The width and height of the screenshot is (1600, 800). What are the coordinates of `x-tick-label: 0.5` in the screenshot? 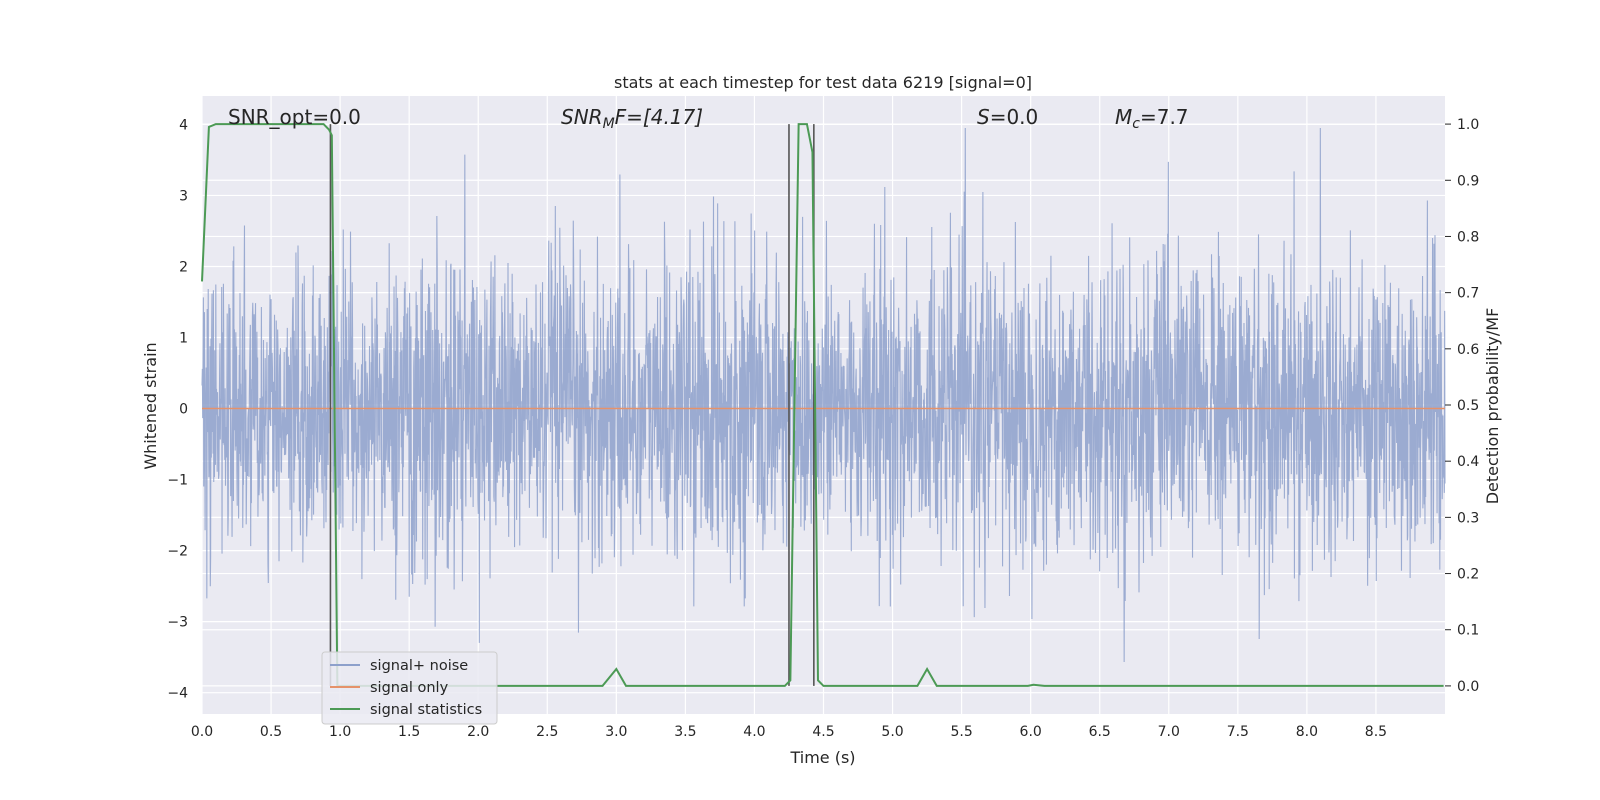 It's located at (271, 732).